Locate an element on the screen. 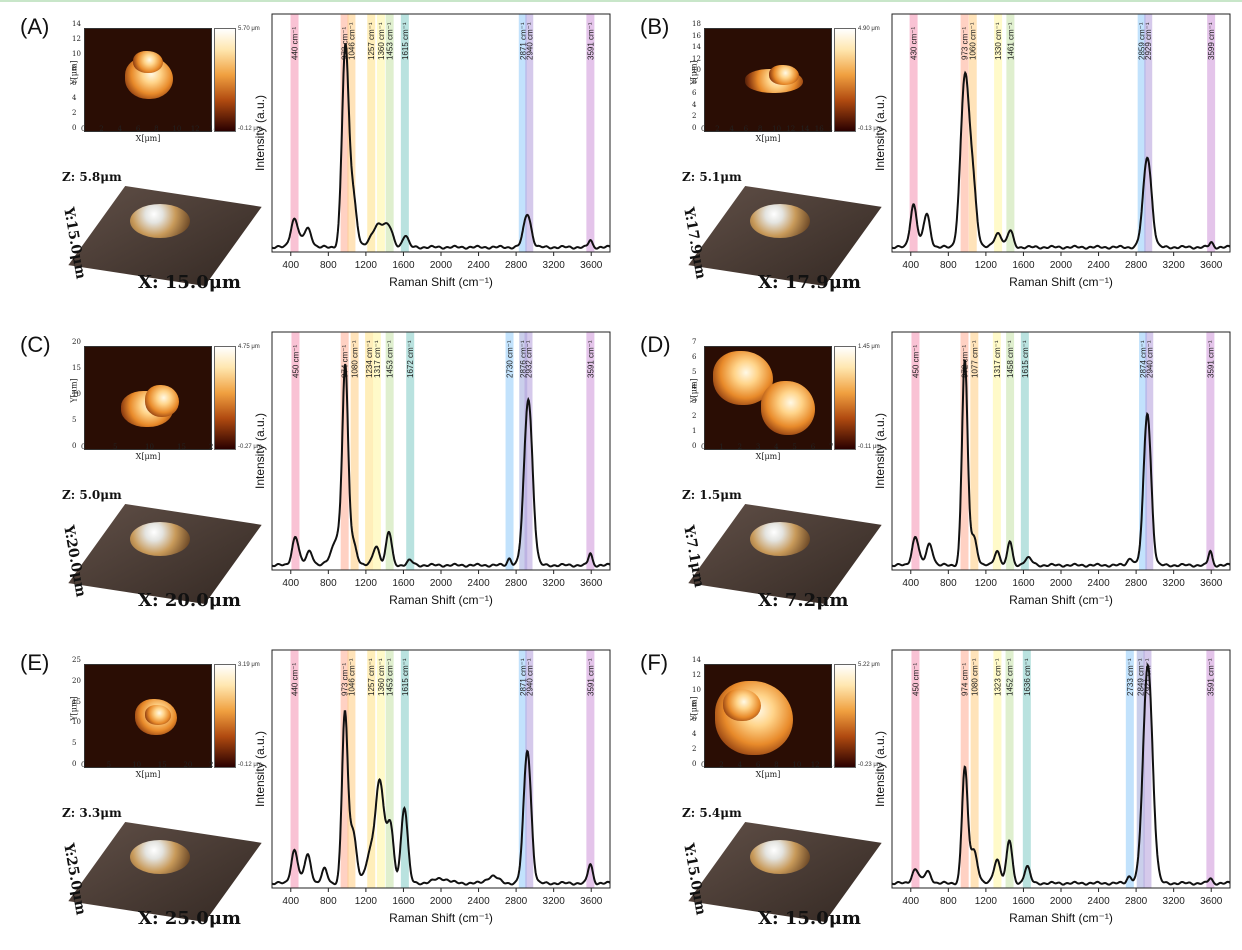 This screenshot has width=1242, height=950. band-label: 3591 cm⁻¹ is located at coordinates (590, 359).